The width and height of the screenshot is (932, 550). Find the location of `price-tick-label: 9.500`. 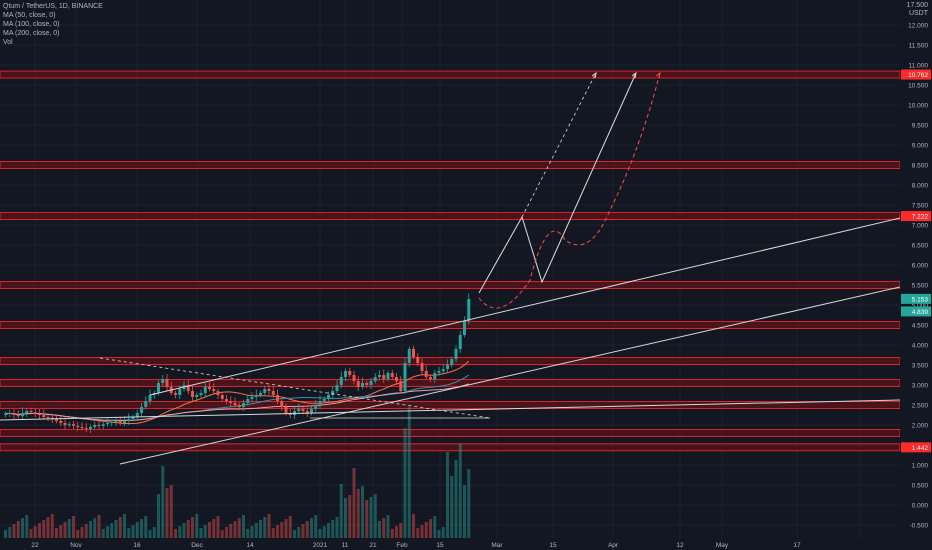

price-tick-label: 9.500 is located at coordinates (920, 126).